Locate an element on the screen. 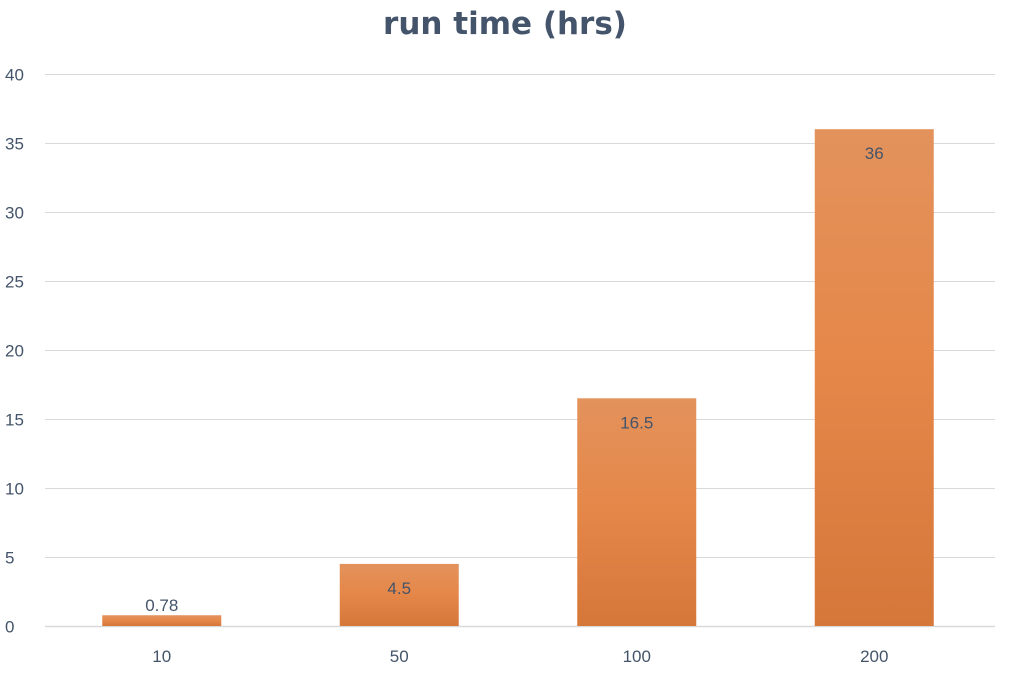 The height and width of the screenshot is (682, 1021). y-axis-ticks: 0 5 10 15 20 25 30 35 40 is located at coordinates (14, 351).